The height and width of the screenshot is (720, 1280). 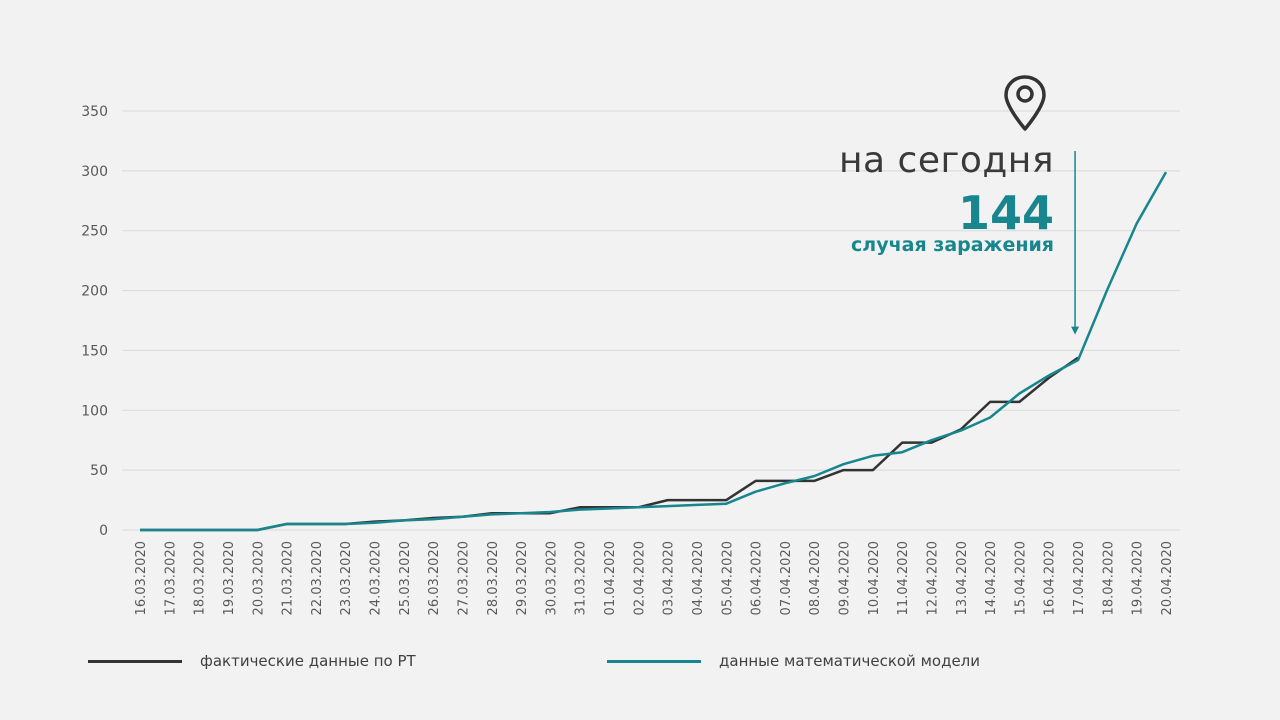 What do you see at coordinates (308, 661) in the screenshot?
I see `legend-label-actual: фактические данные по РТ` at bounding box center [308, 661].